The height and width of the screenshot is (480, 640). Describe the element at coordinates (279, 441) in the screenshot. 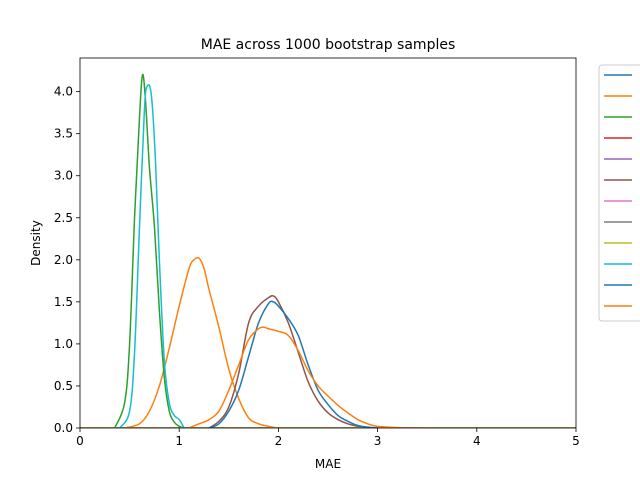

I see `x-tick-label: 2` at that location.